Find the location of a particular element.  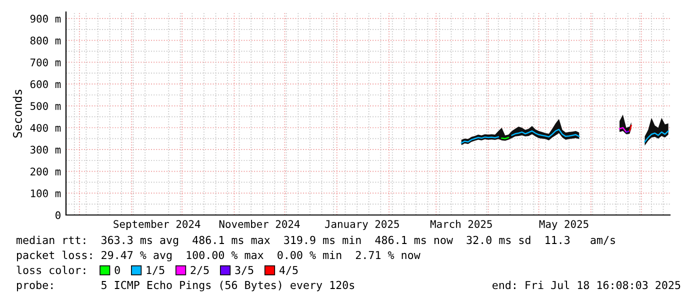

y-tick-label: 100 m is located at coordinates (46, 193).